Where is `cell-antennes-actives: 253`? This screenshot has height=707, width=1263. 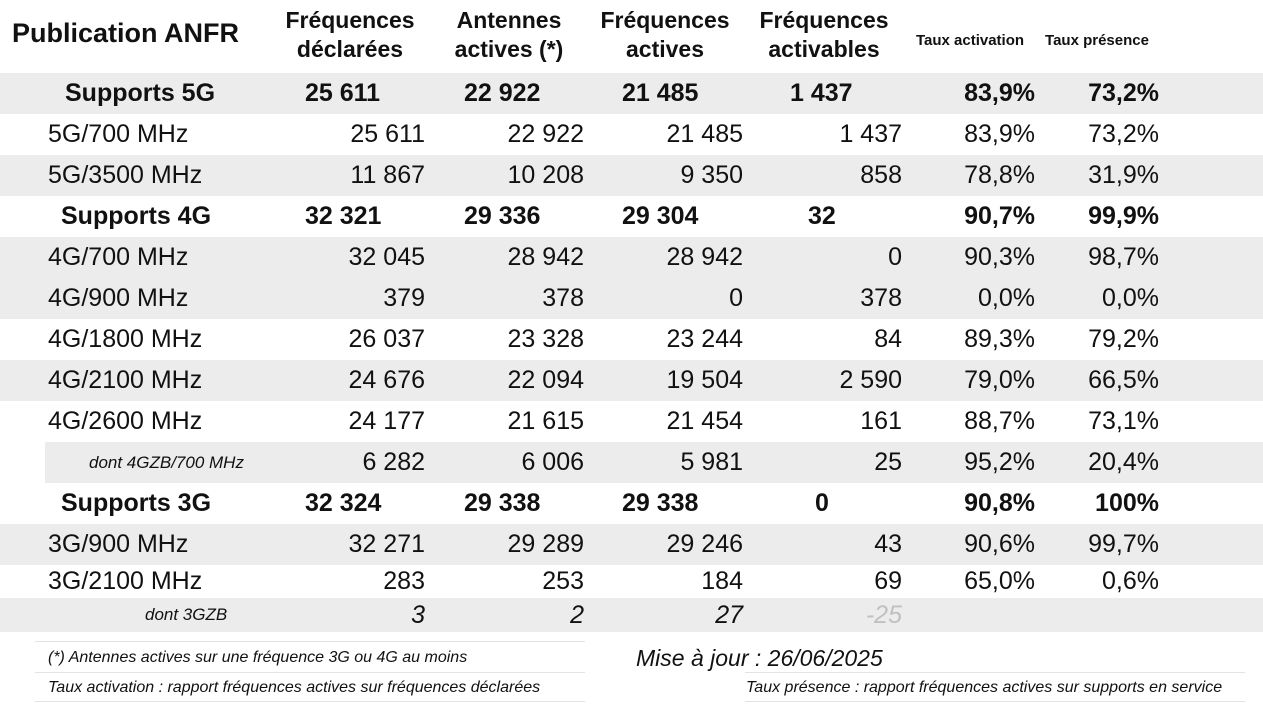
cell-antennes-actives: 253 is located at coordinates (563, 581).